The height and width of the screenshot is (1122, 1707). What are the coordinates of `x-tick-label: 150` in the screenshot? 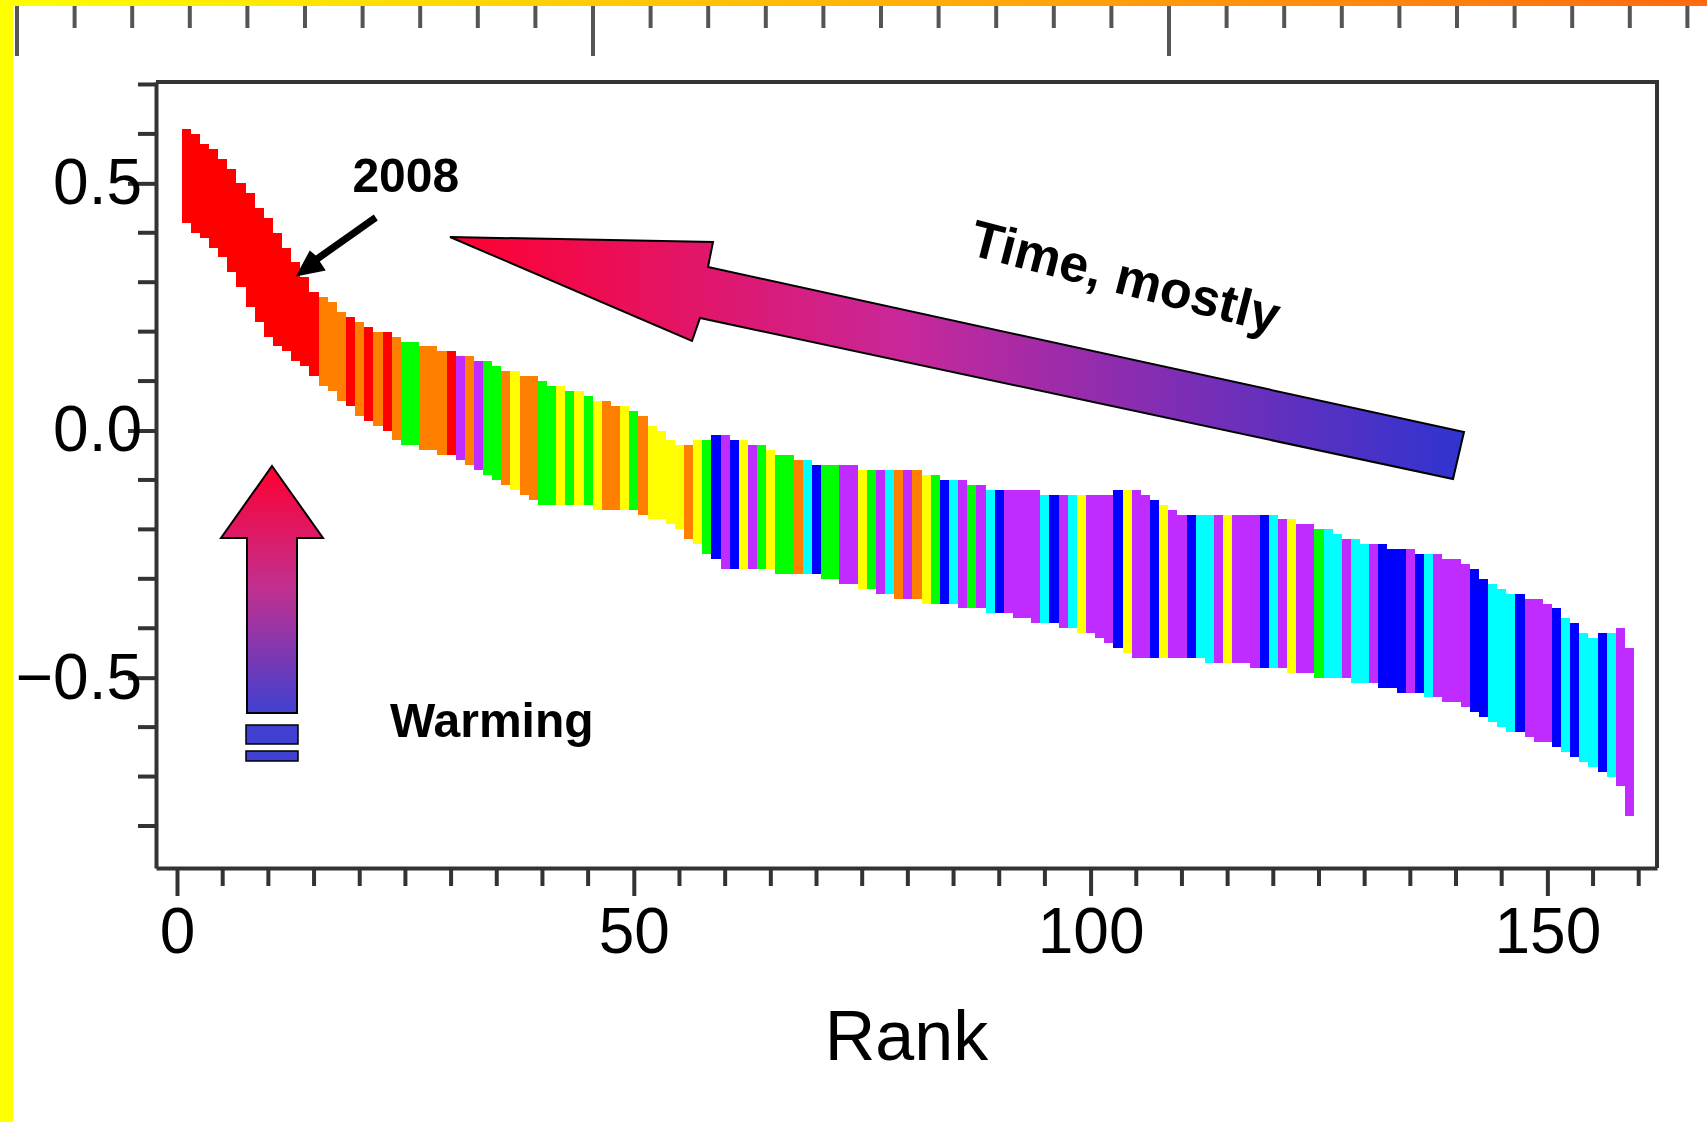 It's located at (1548, 931).